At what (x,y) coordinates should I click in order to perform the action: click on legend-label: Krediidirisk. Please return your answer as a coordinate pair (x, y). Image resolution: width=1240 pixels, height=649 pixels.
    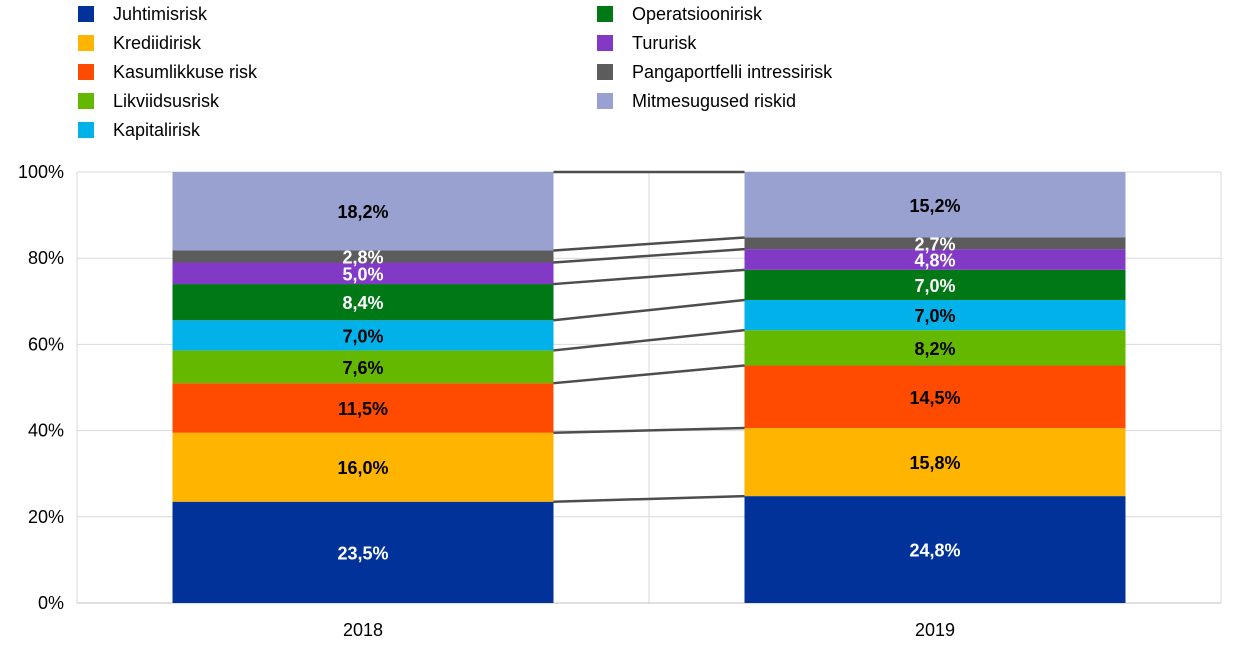
    Looking at the image, I should click on (157, 43).